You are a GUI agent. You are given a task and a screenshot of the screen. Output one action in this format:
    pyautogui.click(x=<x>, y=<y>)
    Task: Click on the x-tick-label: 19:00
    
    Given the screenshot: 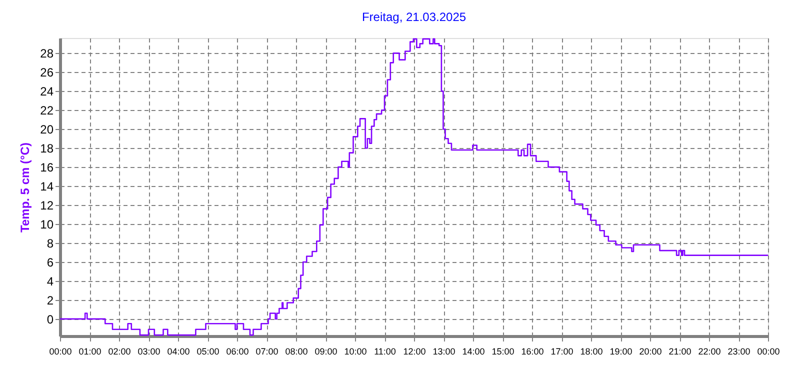 What is the action you would take?
    pyautogui.click(x=621, y=351)
    